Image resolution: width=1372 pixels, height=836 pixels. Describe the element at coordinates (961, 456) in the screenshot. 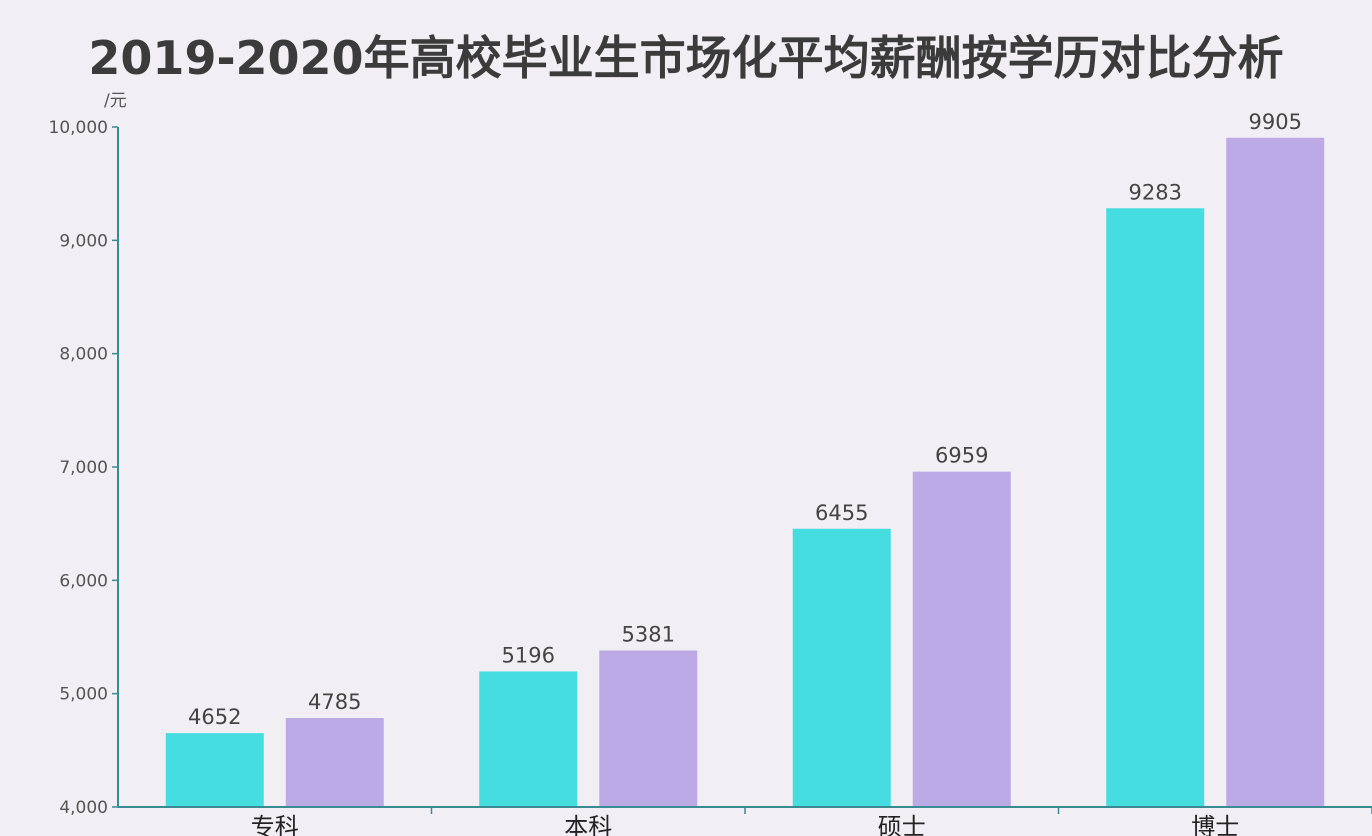

I see `data-label: 6959` at that location.